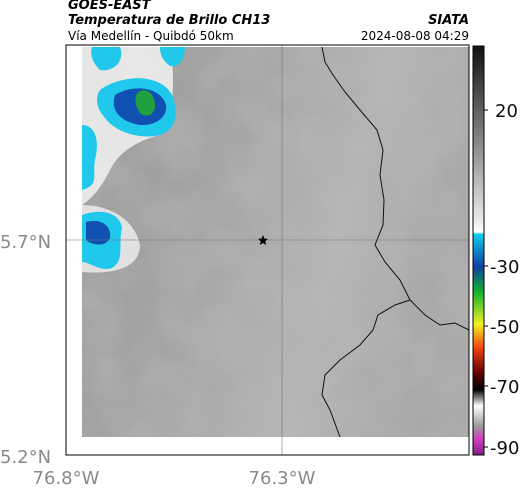 The width and height of the screenshot is (526, 491). What do you see at coordinates (110, 6) in the screenshot?
I see `satellite: GOES-EAST` at bounding box center [110, 6].